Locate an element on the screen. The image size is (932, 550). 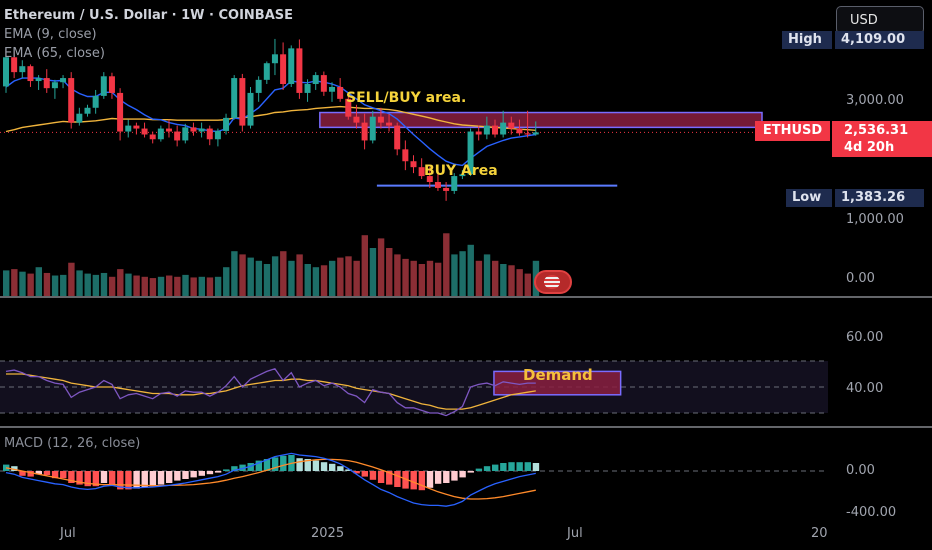
ema-fast-legend: EMA (9, close) is located at coordinates (50, 34).